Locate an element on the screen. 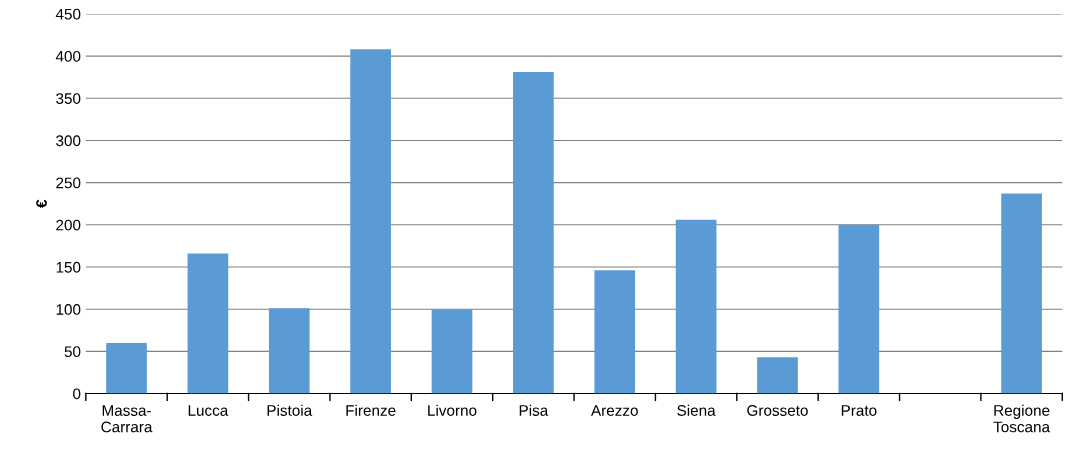  x-tick-label: Livorno is located at coordinates (452, 410).